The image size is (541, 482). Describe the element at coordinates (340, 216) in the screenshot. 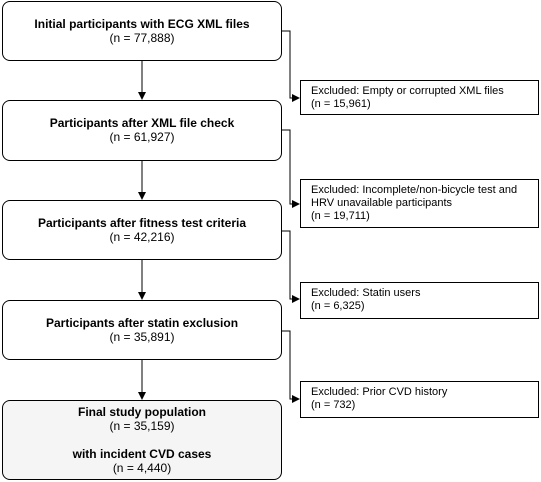

I see `exclusion-count: (n = 19,711)` at that location.